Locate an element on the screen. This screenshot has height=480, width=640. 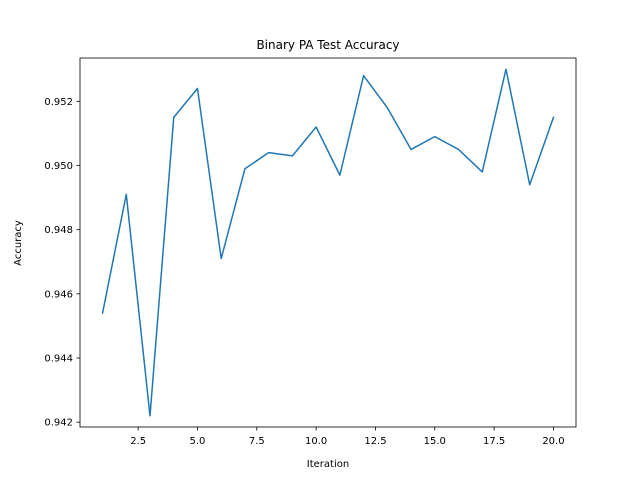
x-tick-label: 17.5 is located at coordinates (494, 441).